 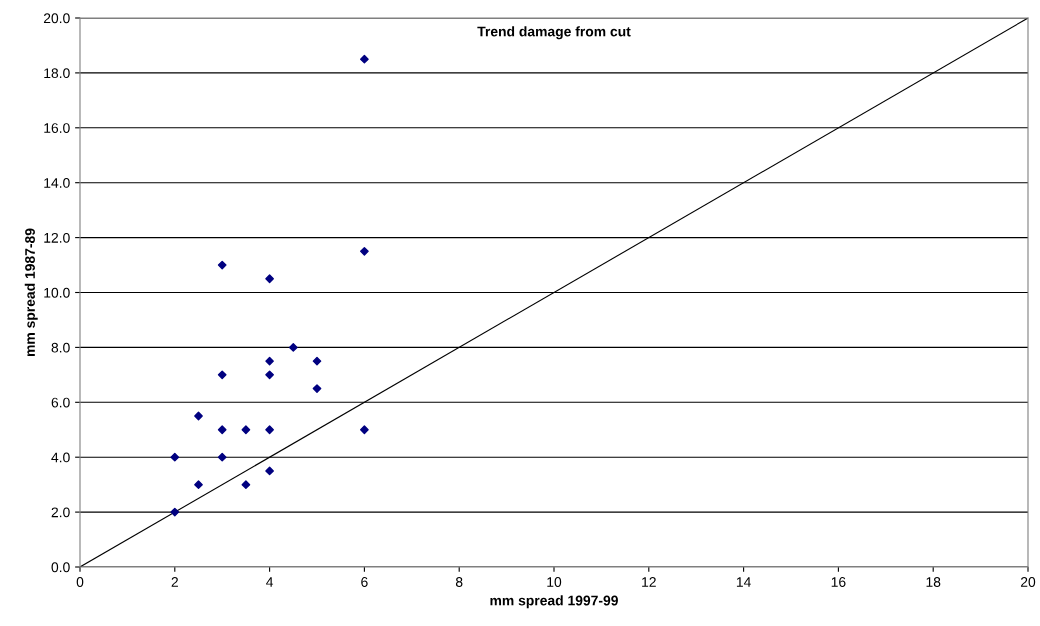 What do you see at coordinates (60, 347) in the screenshot?
I see `y-tick-label: 8.0` at bounding box center [60, 347].